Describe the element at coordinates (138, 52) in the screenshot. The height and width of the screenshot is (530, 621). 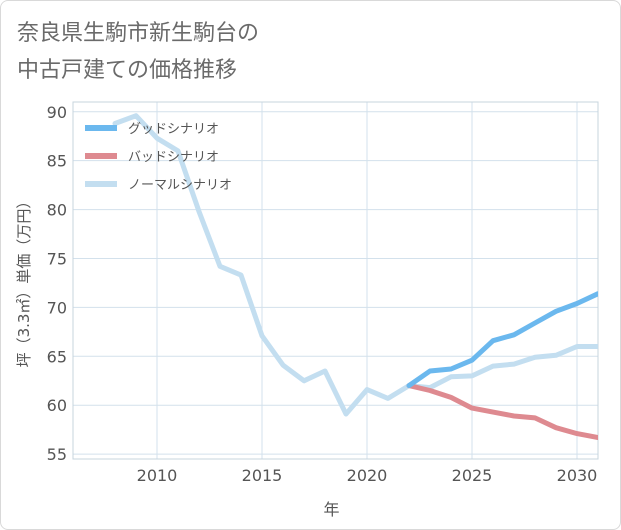
I see `chart-title: 奈良県生駒市新生駒台の 中古戸建ての価格推移` at that location.